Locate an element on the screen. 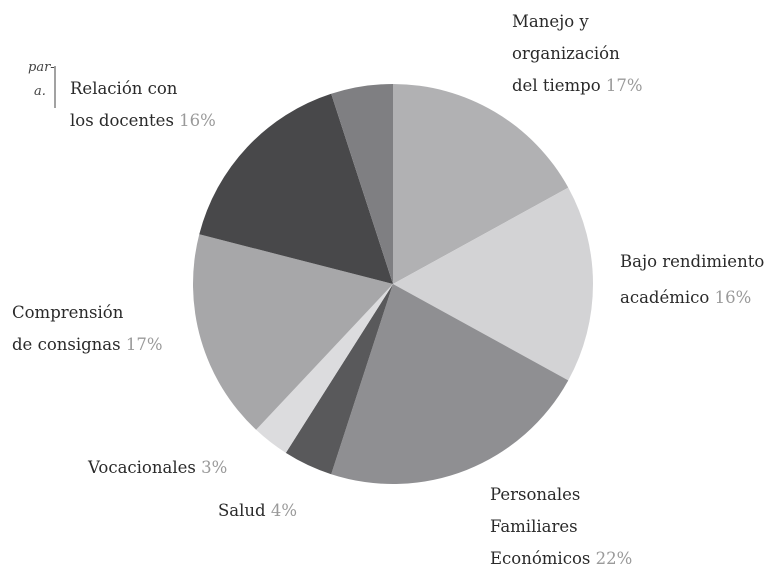 This screenshot has width=777, height=567. percent-label: 4% is located at coordinates (284, 510).